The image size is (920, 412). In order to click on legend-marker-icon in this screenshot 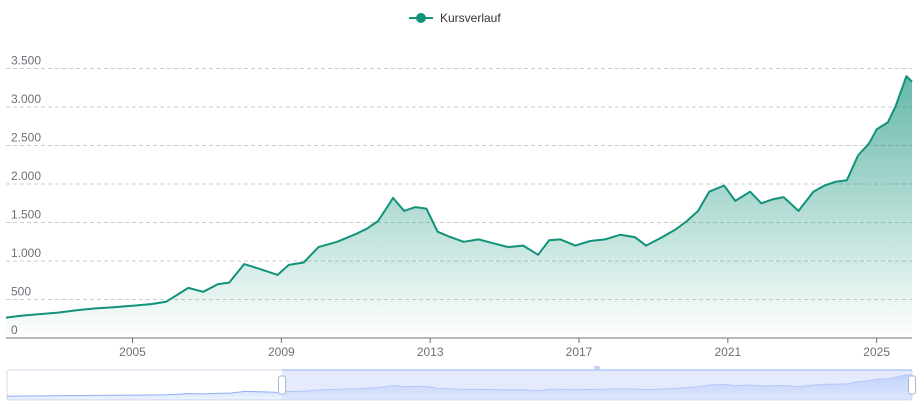, I will do `click(421, 18)`.